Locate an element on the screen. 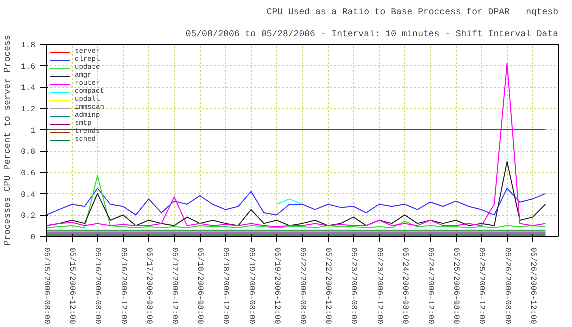 This screenshot has width=572, height=327. x-tick-label: 05/16/2006-08:00 is located at coordinates (97, 286).